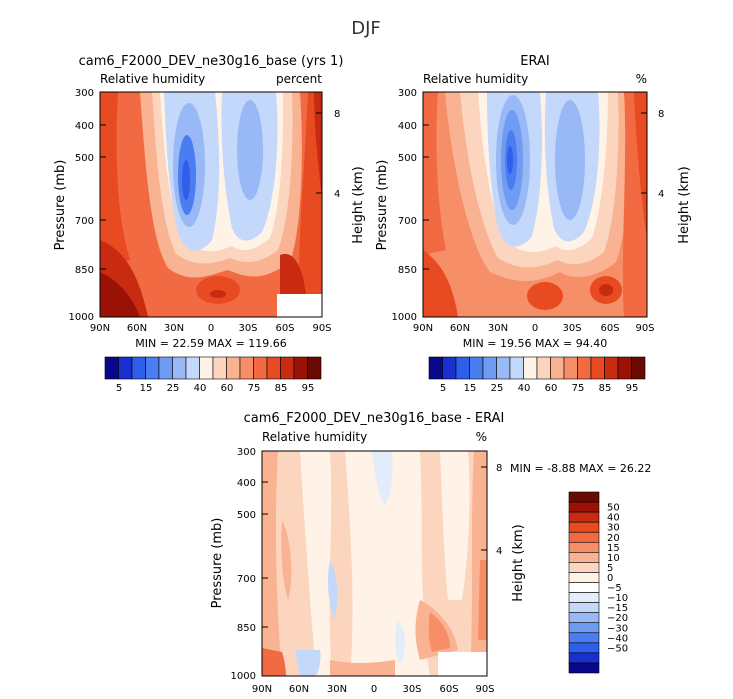  What do you see at coordinates (274, 662) in the screenshot?
I see `diff-sw-dark` at bounding box center [274, 662].